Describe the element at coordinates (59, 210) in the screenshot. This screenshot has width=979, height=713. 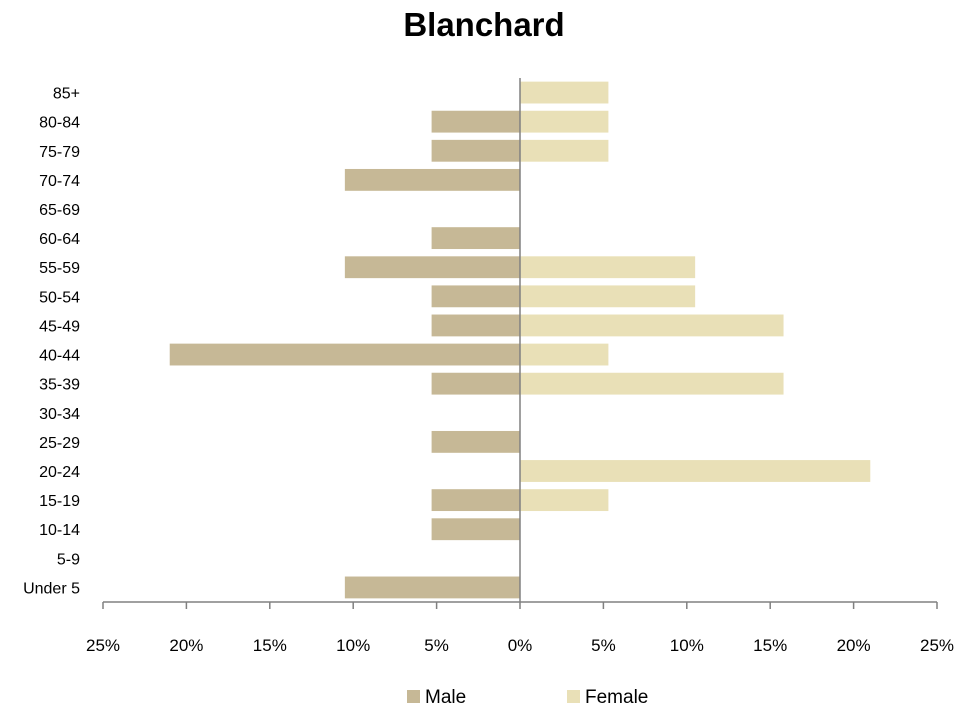
I see `category-label: 65-69` at that location.